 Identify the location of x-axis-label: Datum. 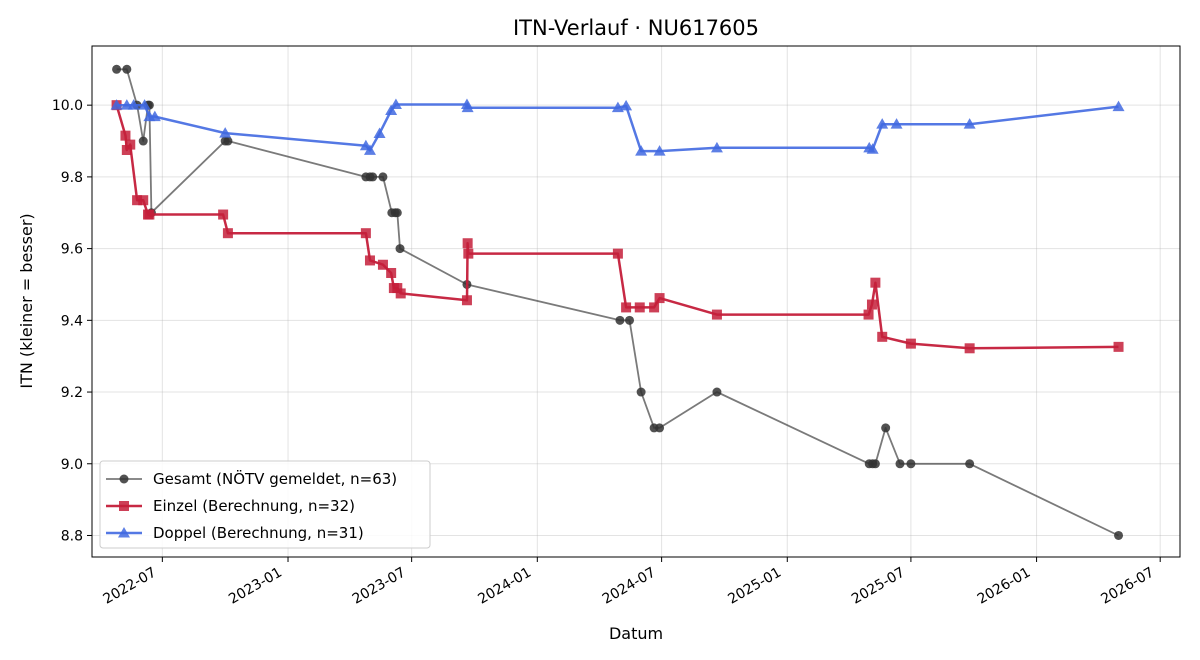
(636, 633).